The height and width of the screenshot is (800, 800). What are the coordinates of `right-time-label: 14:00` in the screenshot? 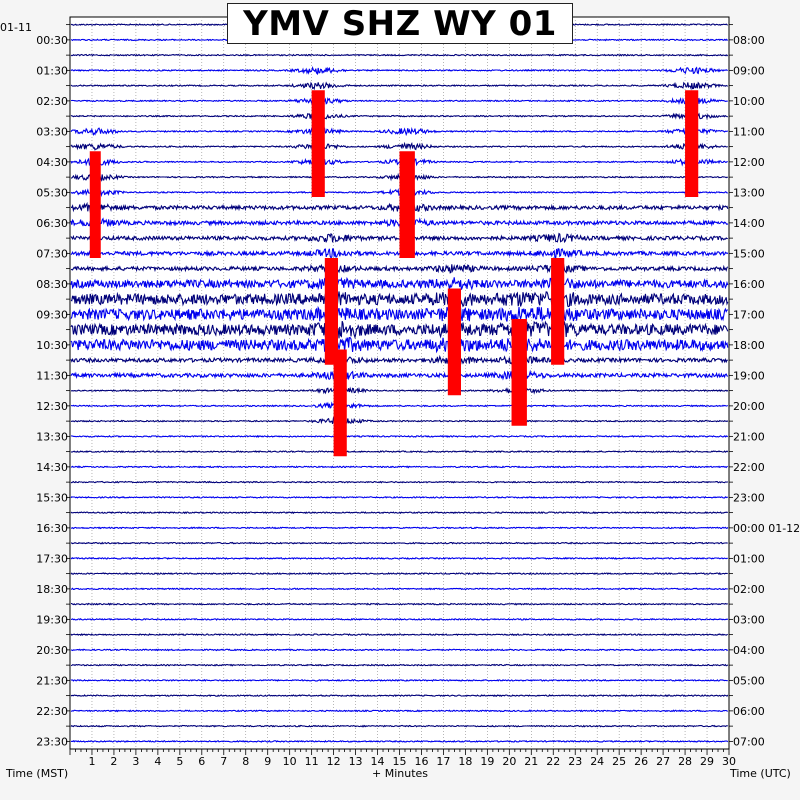 It's located at (749, 223).